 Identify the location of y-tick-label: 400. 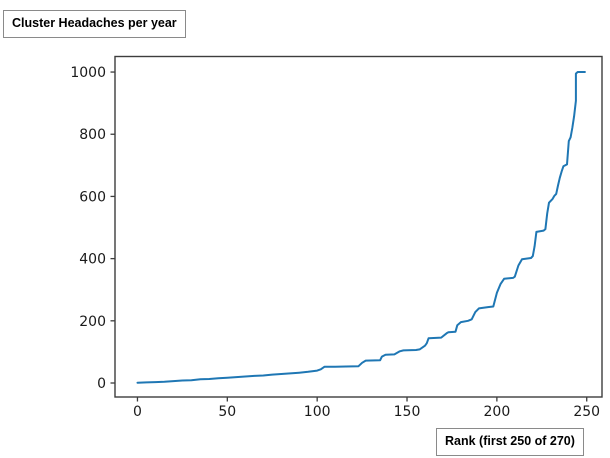
(92, 260).